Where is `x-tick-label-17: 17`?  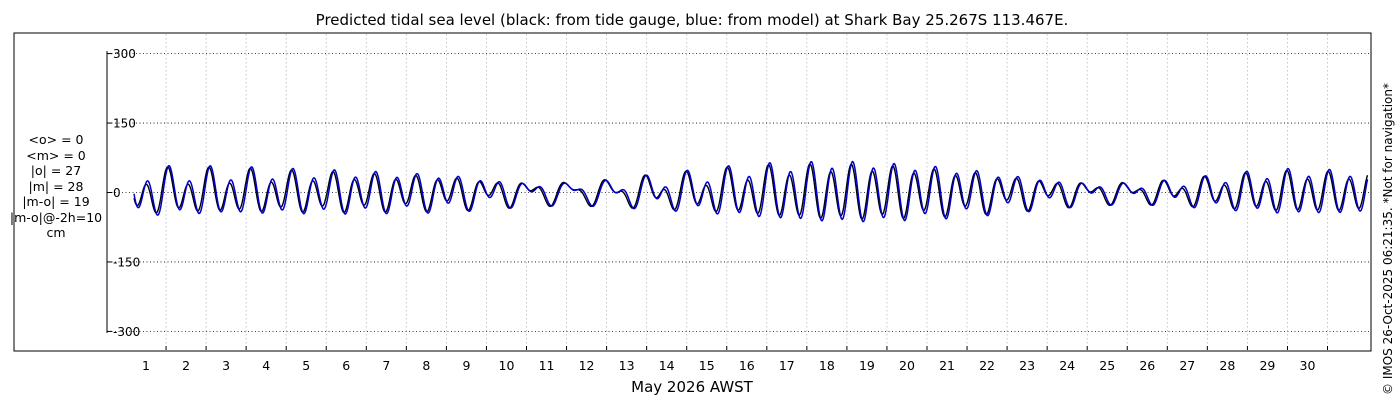
x-tick-label-17: 17 is located at coordinates (787, 365).